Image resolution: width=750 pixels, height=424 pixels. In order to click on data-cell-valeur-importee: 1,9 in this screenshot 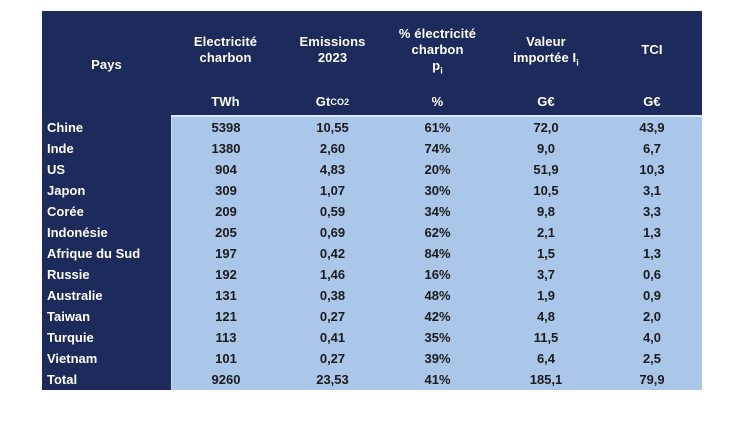, I will do `click(546, 295)`.